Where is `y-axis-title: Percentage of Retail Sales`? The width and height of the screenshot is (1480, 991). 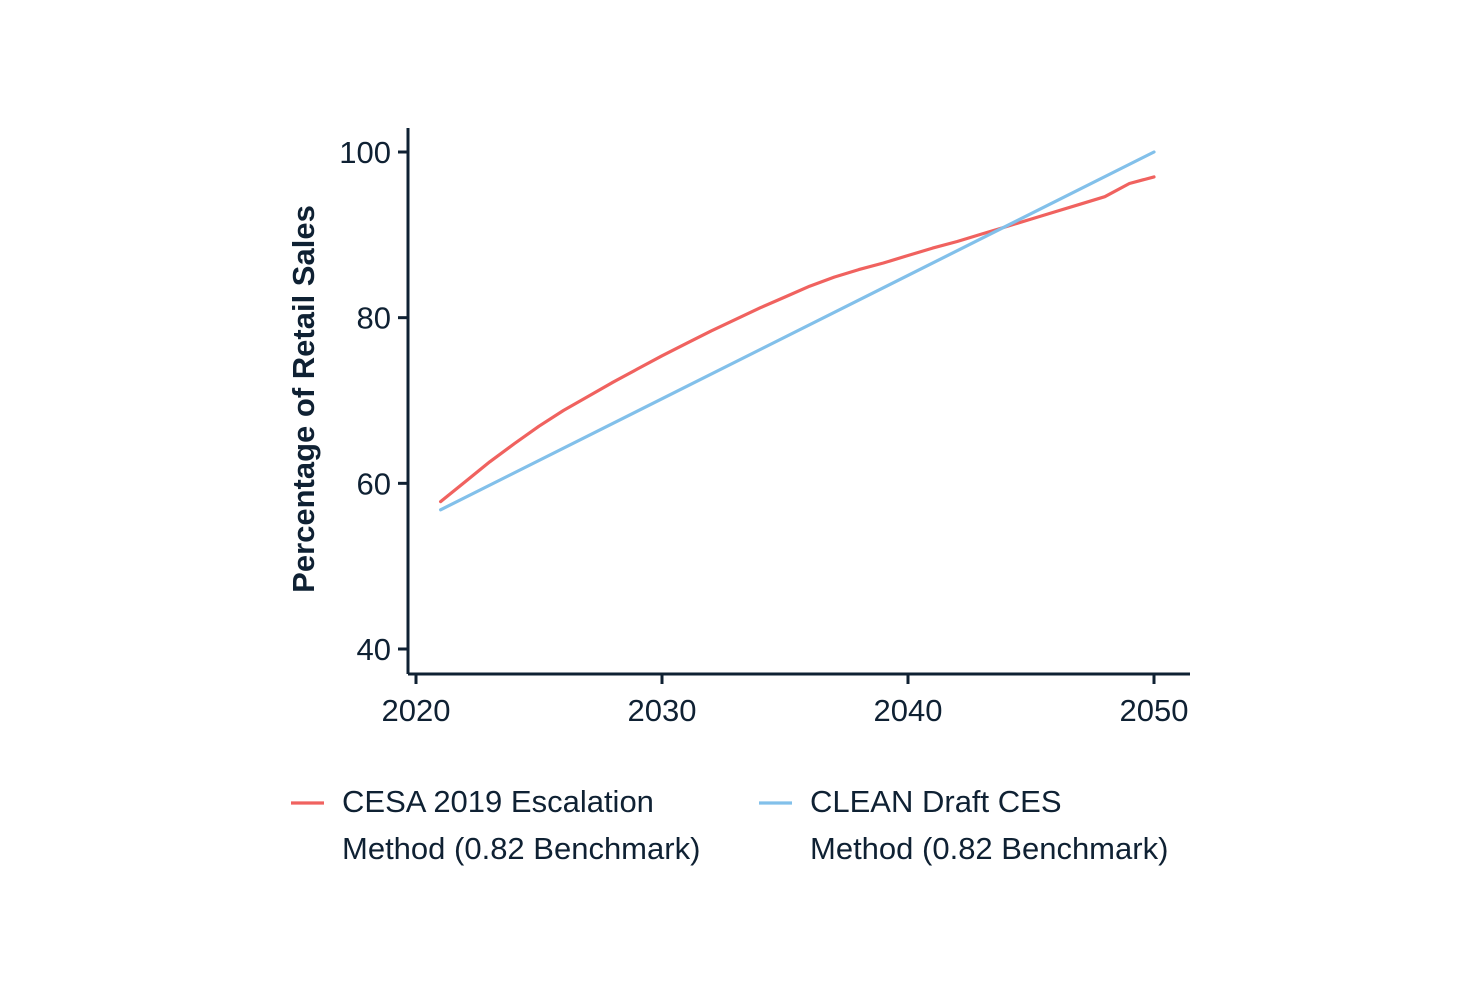 y-axis-title: Percentage of Retail Sales is located at coordinates (303, 399).